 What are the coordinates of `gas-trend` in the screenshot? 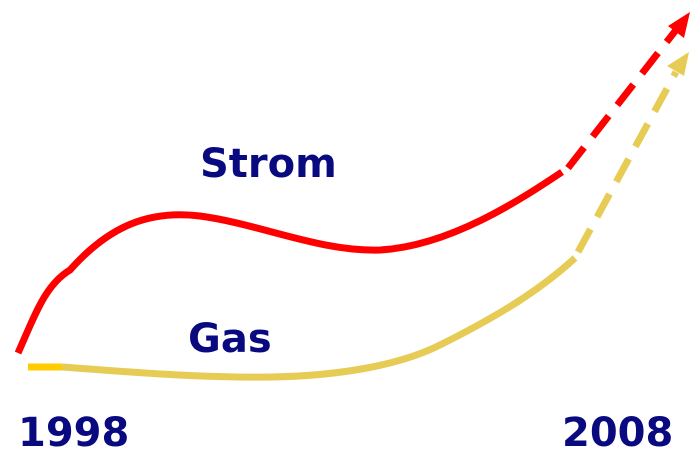 It's located at (627, 162).